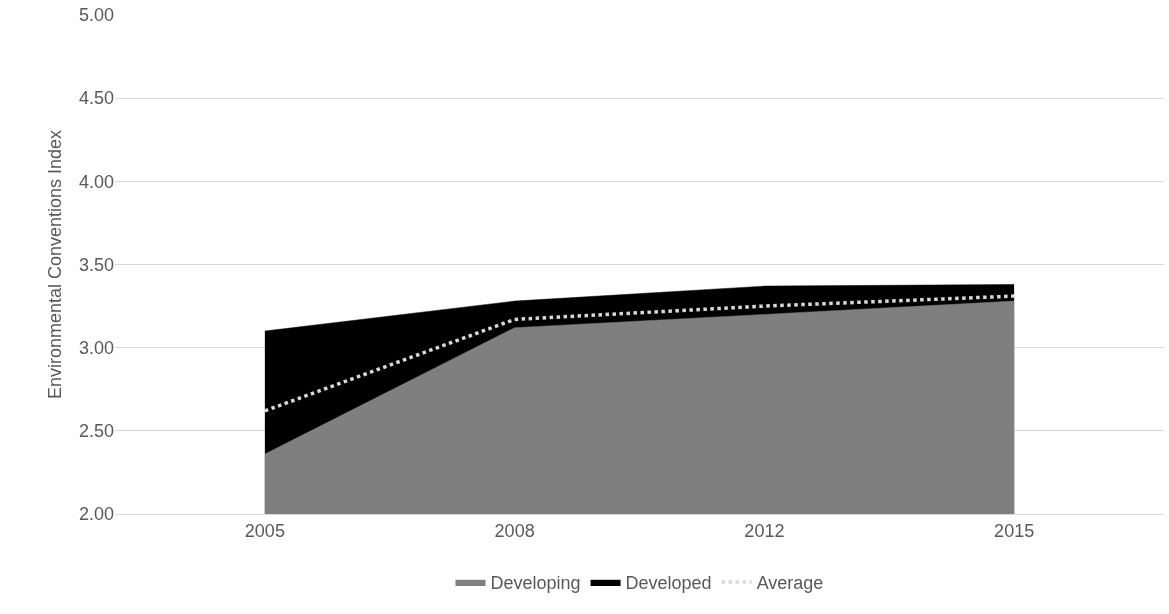  Describe the element at coordinates (96, 514) in the screenshot. I see `y-tick-label: 2.00` at that location.